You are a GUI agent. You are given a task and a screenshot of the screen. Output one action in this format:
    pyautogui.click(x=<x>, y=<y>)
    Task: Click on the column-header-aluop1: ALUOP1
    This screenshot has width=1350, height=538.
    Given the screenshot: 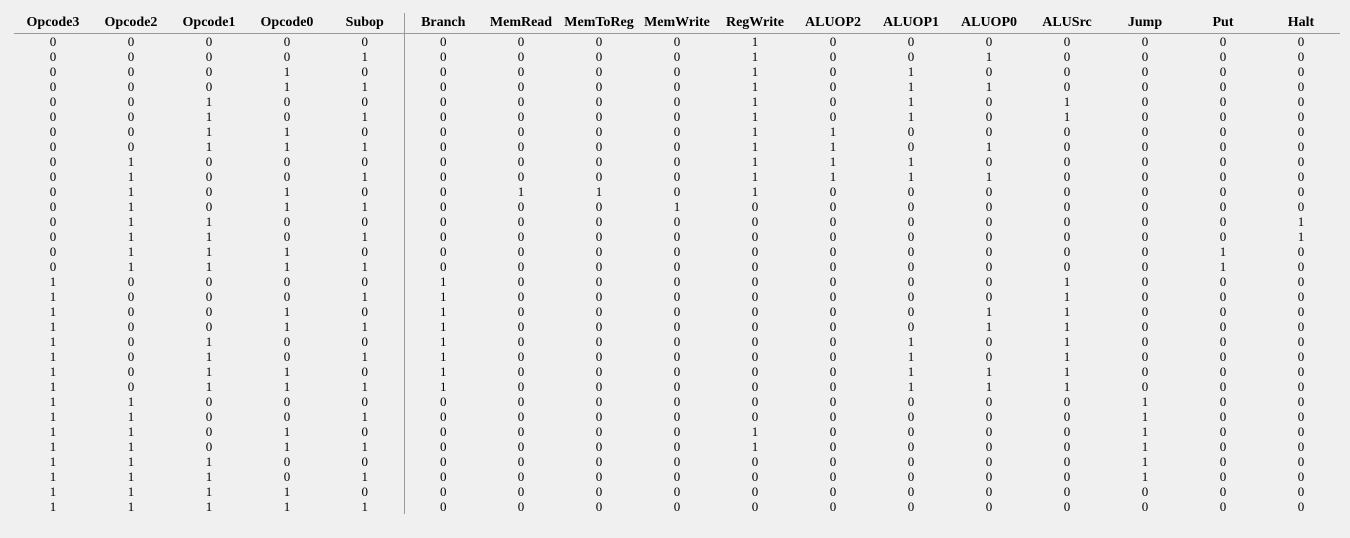 What is the action you would take?
    pyautogui.click(x=911, y=23)
    